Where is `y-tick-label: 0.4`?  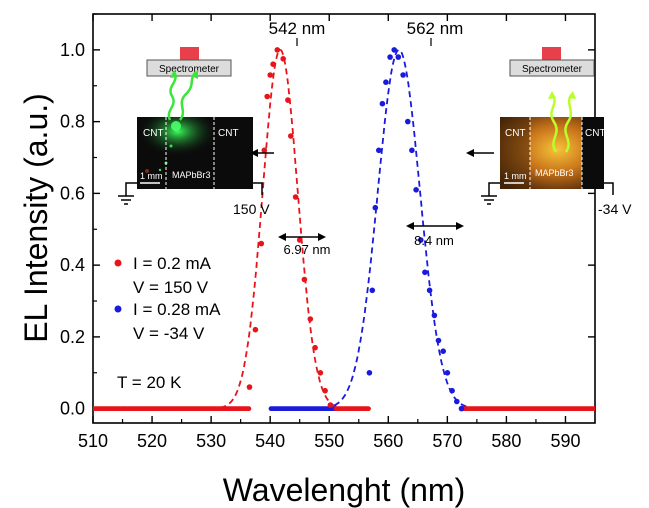
y-tick-label: 0.4 is located at coordinates (72, 265).